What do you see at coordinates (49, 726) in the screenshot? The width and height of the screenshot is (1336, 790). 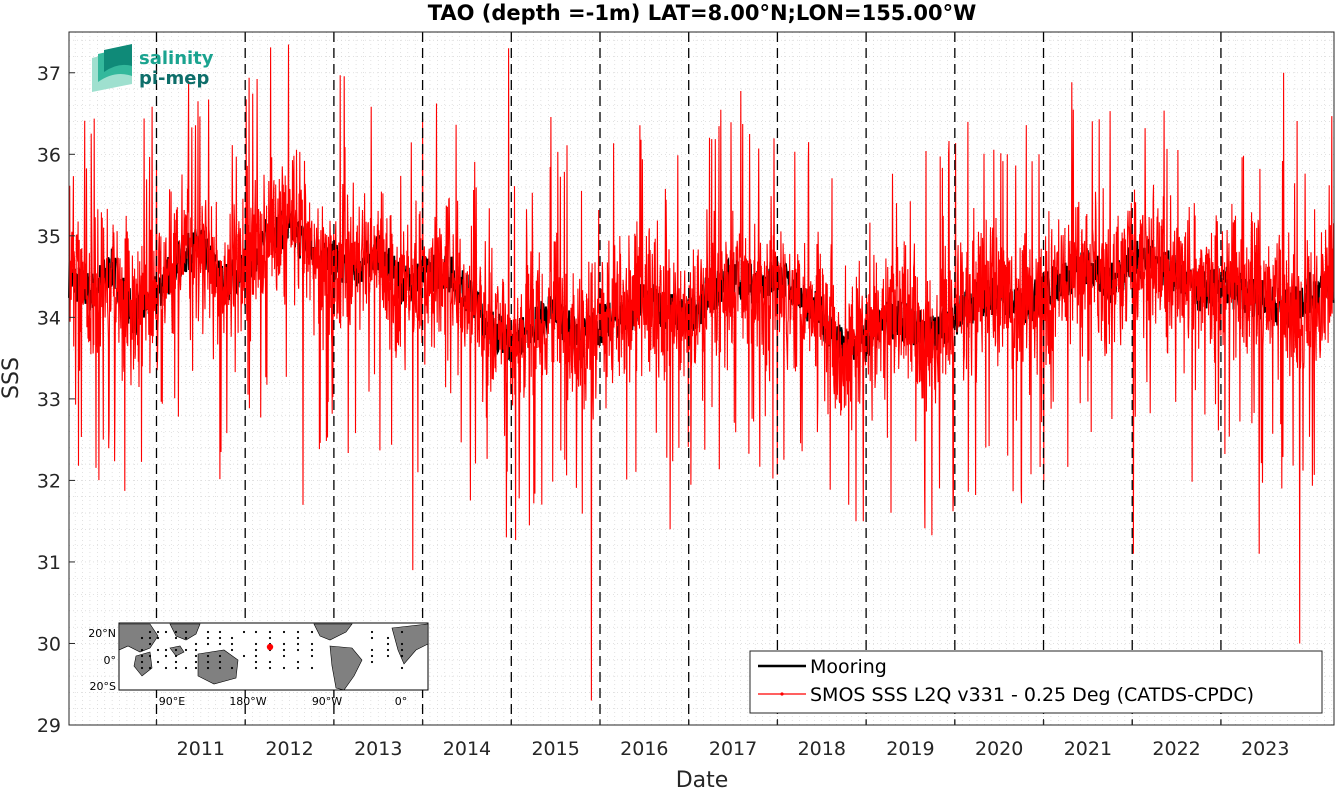 I see `y-tick-label: 29` at bounding box center [49, 726].